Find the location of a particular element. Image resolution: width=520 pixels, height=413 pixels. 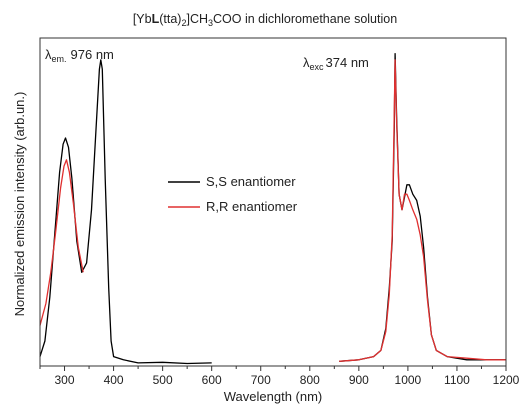

x-tick-label: 1200 is located at coordinates (506, 380).